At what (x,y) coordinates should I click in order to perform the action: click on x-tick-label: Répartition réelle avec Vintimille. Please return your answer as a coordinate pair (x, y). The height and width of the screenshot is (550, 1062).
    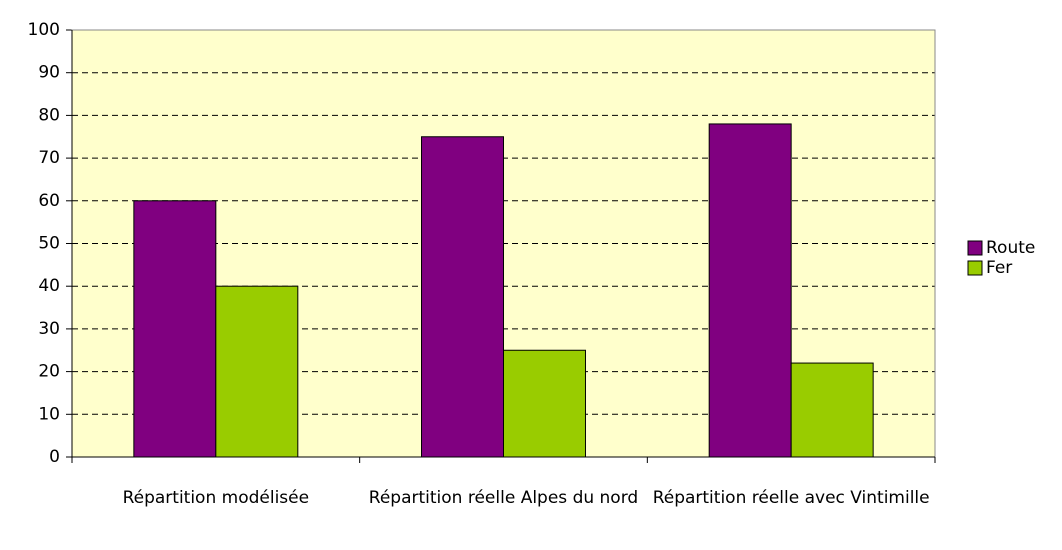
    Looking at the image, I should click on (791, 498).